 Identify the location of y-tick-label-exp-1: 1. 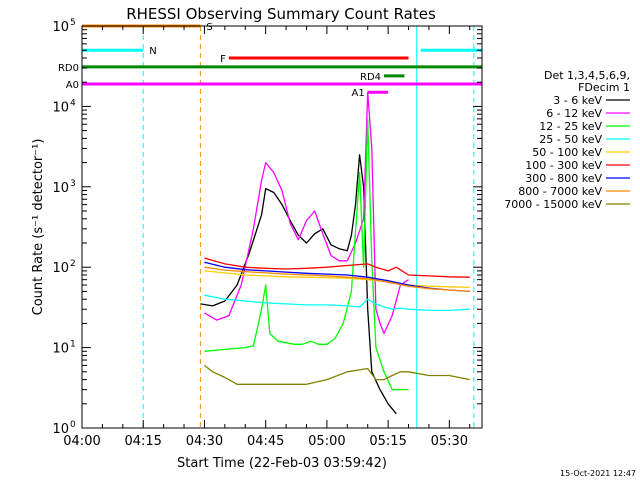
(73, 345).